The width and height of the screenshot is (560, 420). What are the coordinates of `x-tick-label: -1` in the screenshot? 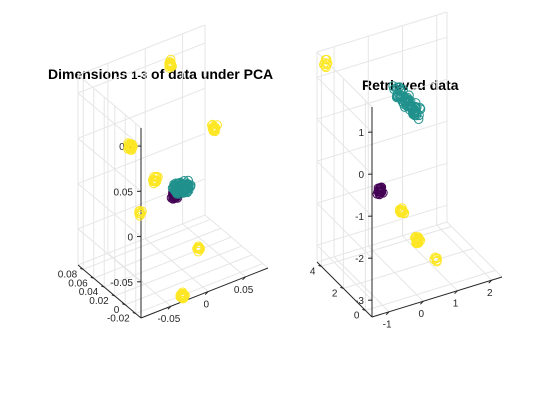 It's located at (387, 325).